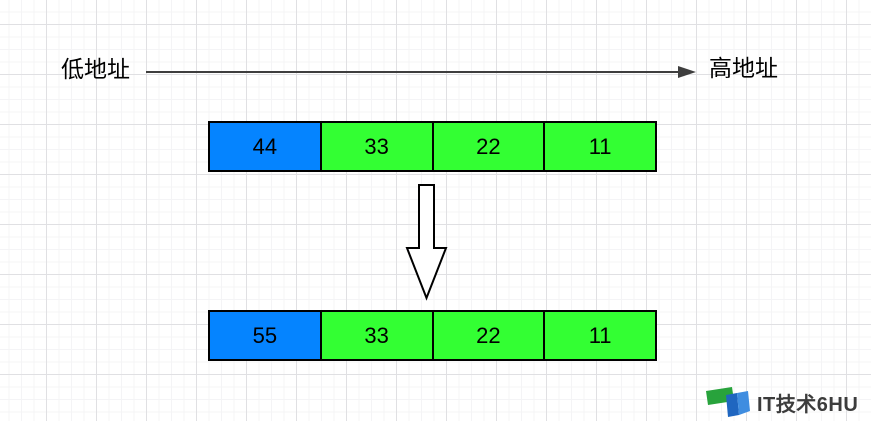  I want to click on right-arrow-icon, so click(421, 72).